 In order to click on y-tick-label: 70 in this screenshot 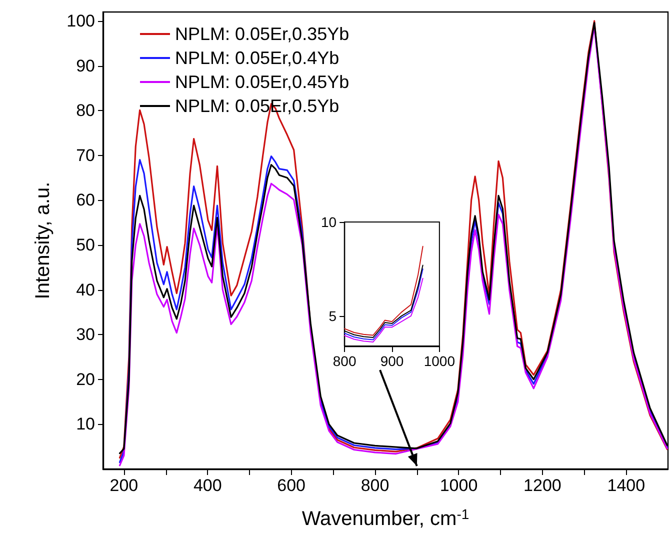, I will do `click(85, 155)`.